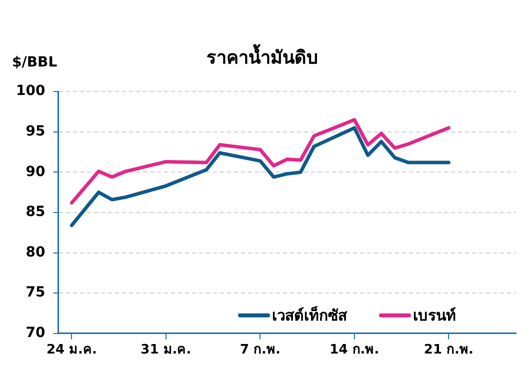 This screenshot has width=530, height=367. What do you see at coordinates (36, 252) in the screenshot?
I see `y-tick-label: 80` at bounding box center [36, 252].